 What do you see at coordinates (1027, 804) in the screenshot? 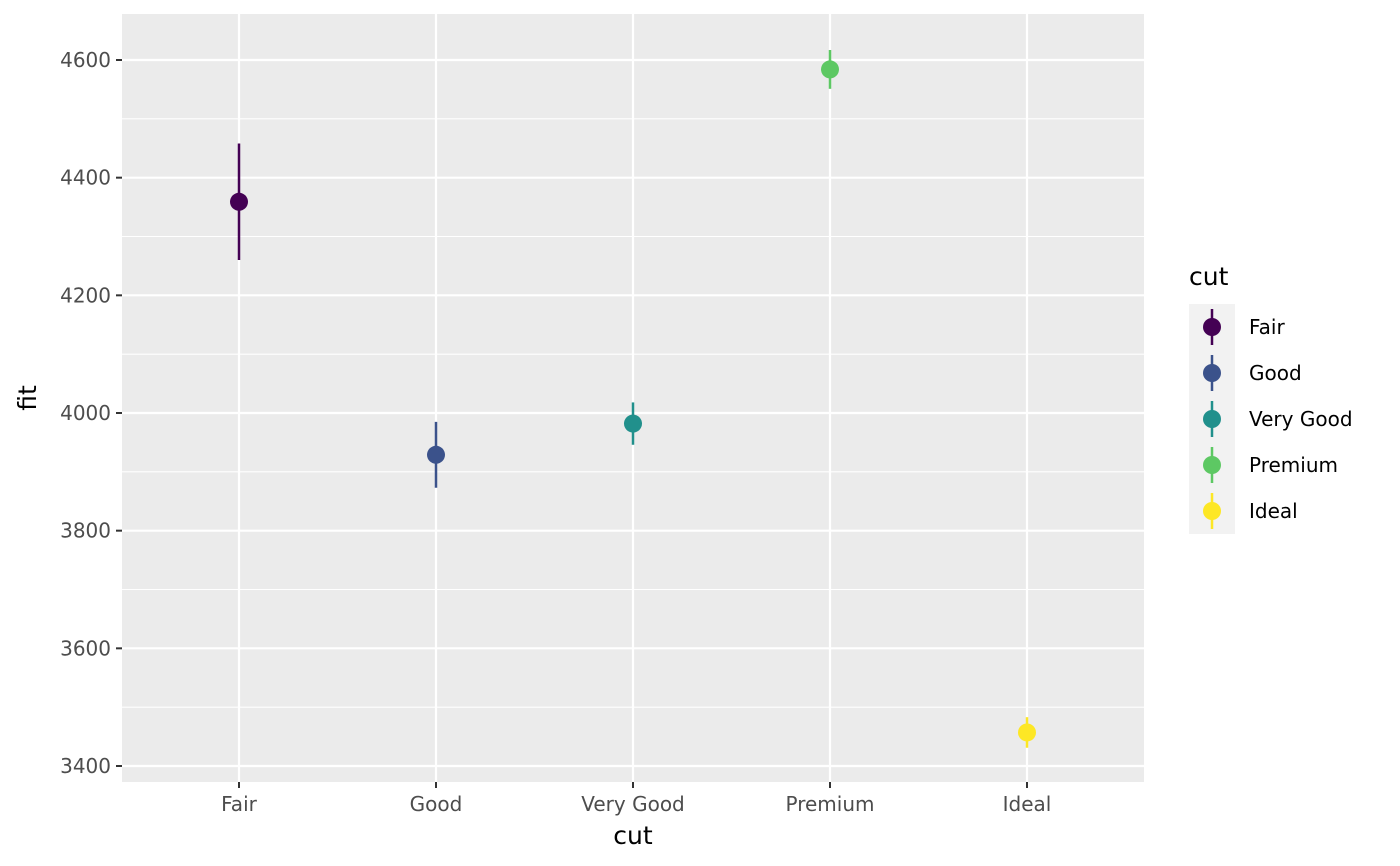
I see `x-tick-label: Ideal` at bounding box center [1027, 804].